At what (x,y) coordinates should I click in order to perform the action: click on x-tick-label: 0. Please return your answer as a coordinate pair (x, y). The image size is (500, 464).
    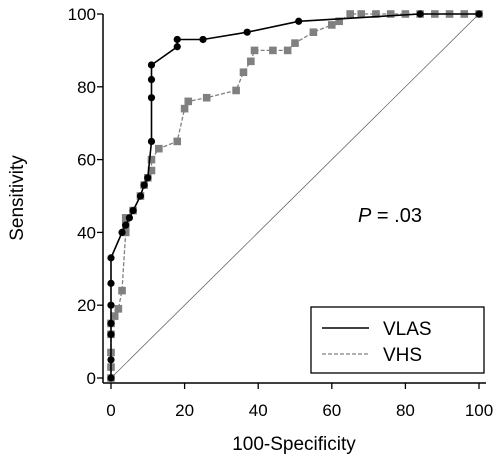
    Looking at the image, I should click on (110, 410).